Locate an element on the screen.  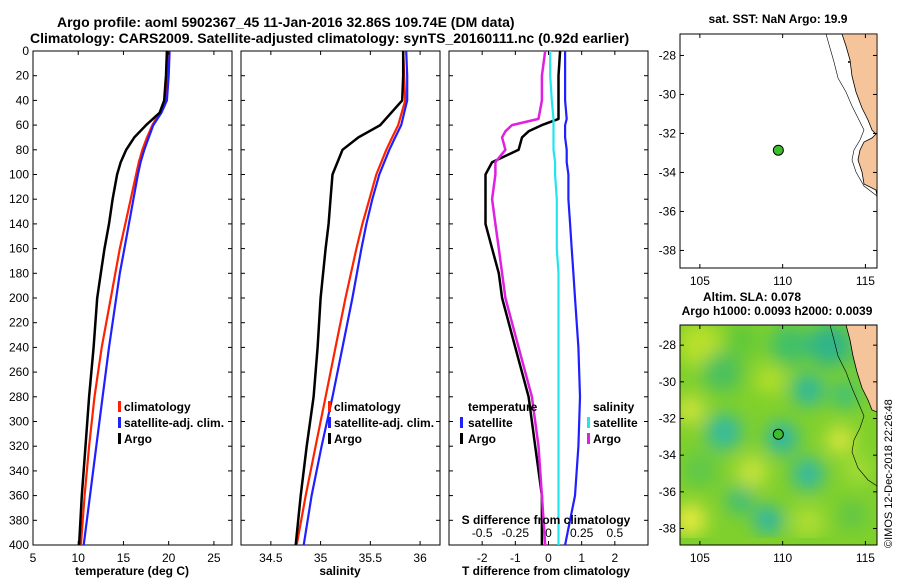
depth-tick-label: 140 is located at coordinates (19, 224).